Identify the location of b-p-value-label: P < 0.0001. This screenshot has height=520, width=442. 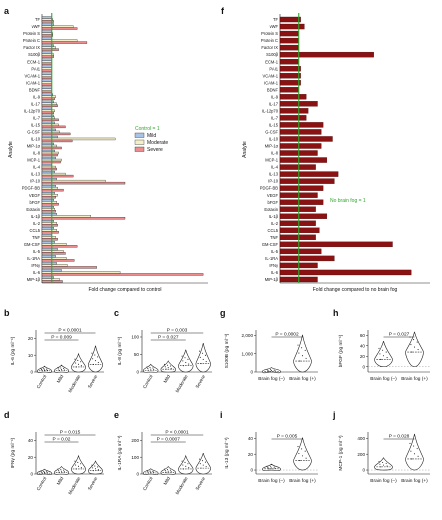
(70, 331).